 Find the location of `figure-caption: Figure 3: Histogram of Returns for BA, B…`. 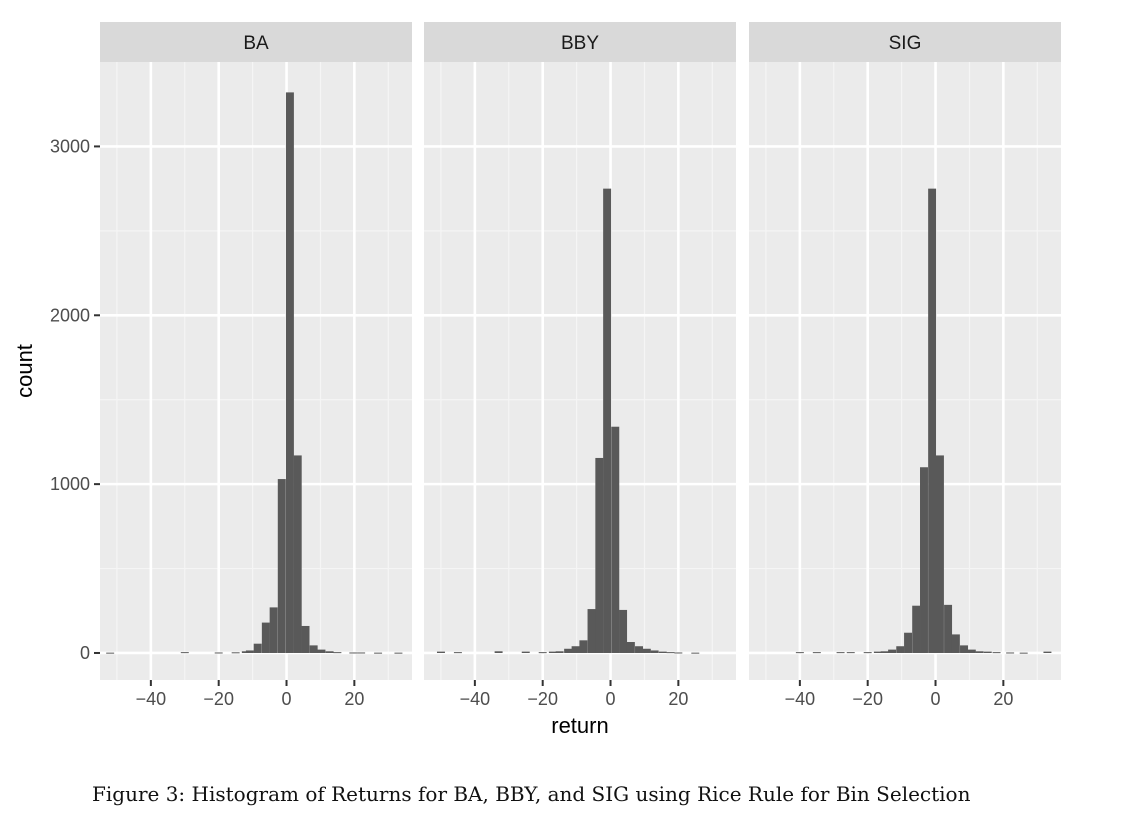

figure-caption: Figure 3: Histogram of Returns for BA, B… is located at coordinates (531, 794).